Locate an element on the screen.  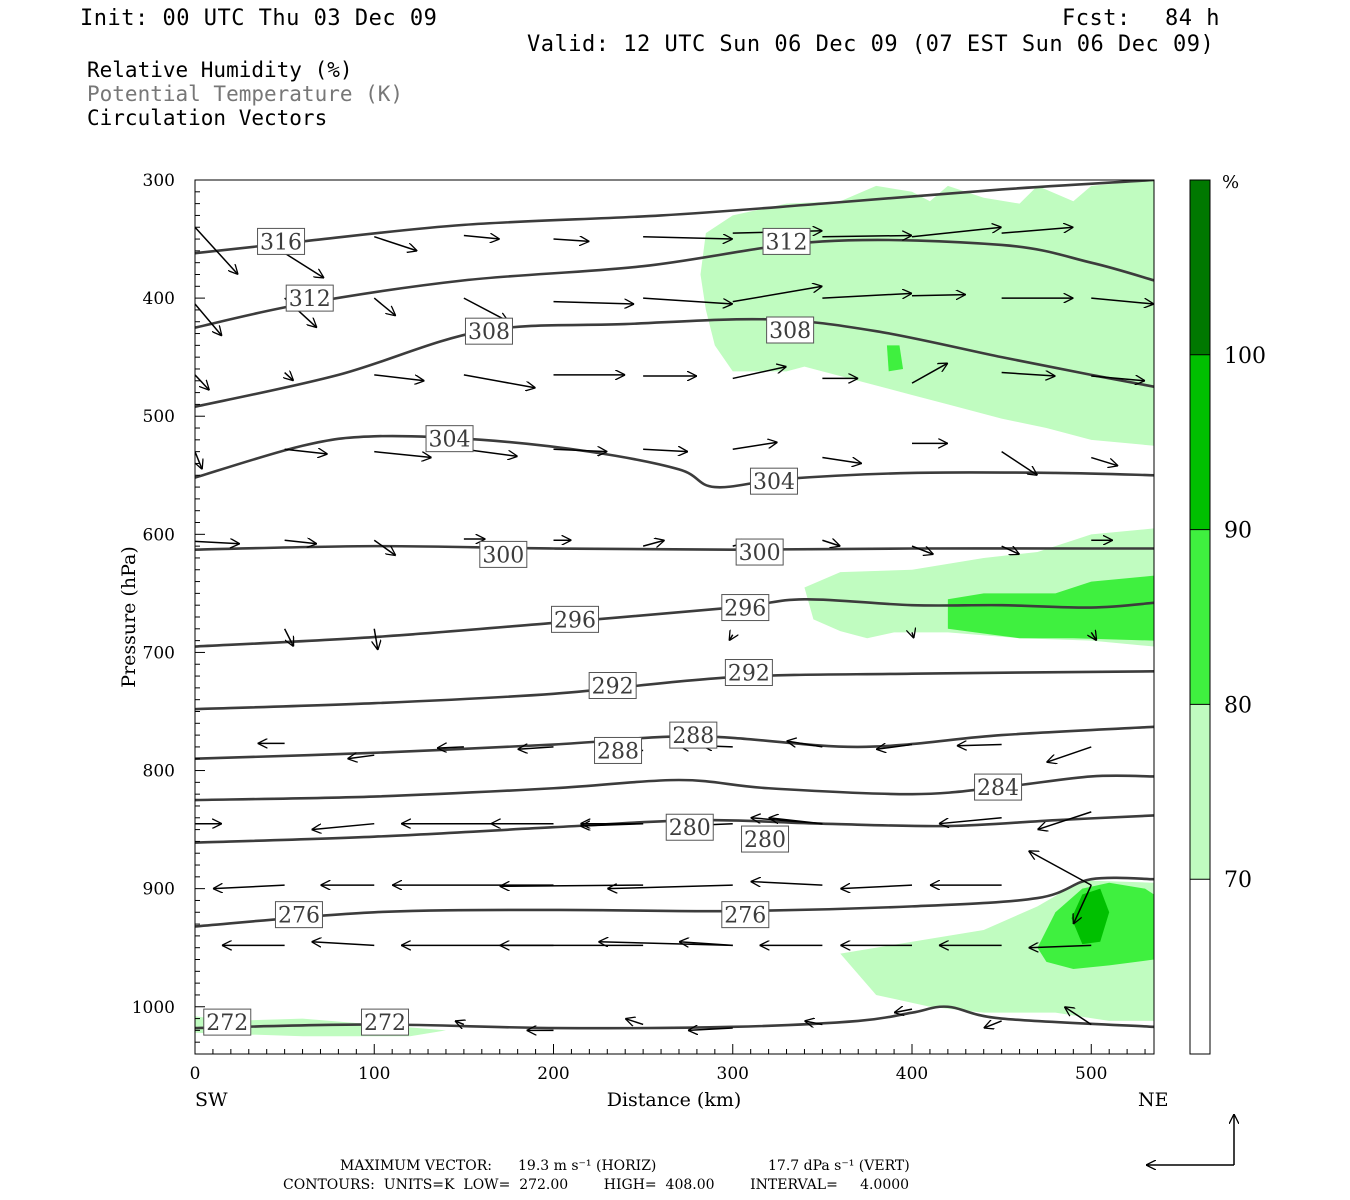
theta-label-316-box is located at coordinates (281, 241).